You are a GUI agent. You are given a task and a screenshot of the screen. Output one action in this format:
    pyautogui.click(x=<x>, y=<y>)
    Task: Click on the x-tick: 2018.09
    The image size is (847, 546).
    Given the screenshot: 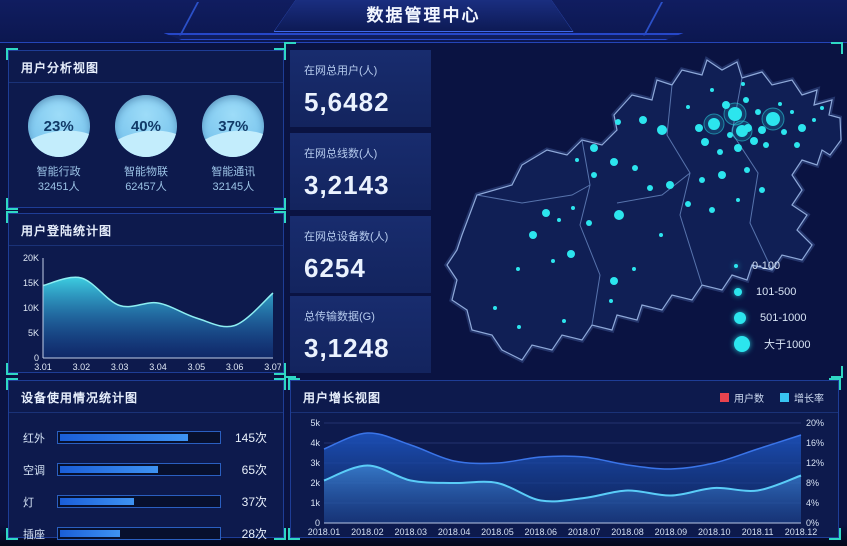 What is the action you would take?
    pyautogui.click(x=671, y=532)
    